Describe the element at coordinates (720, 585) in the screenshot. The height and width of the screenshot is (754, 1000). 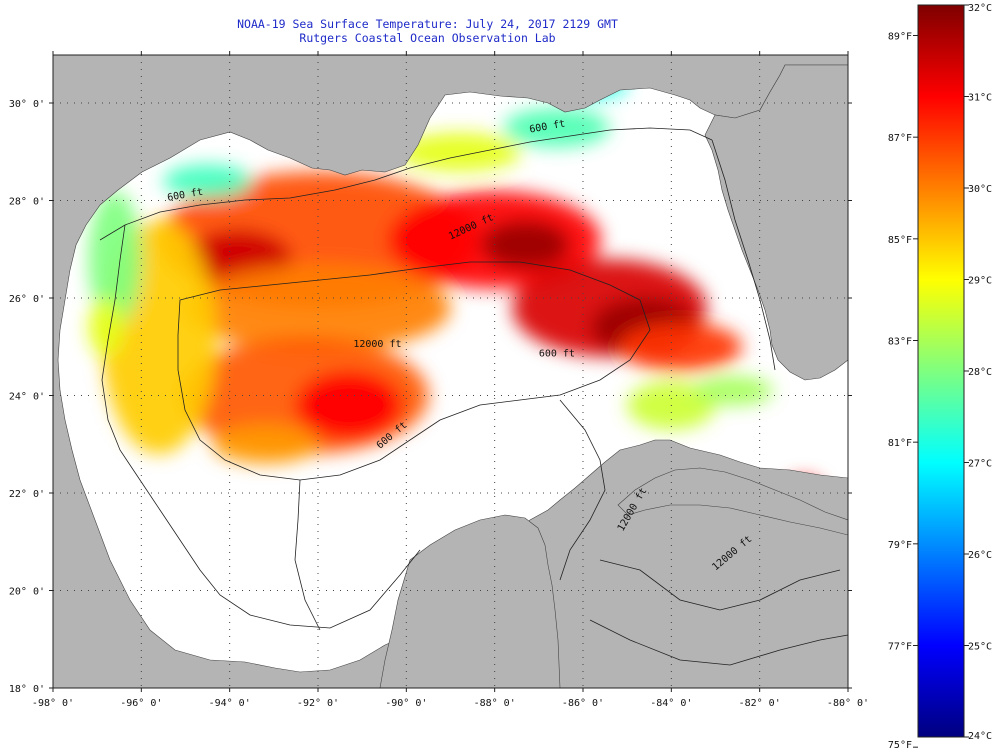
I see `contour-cuba-south` at that location.